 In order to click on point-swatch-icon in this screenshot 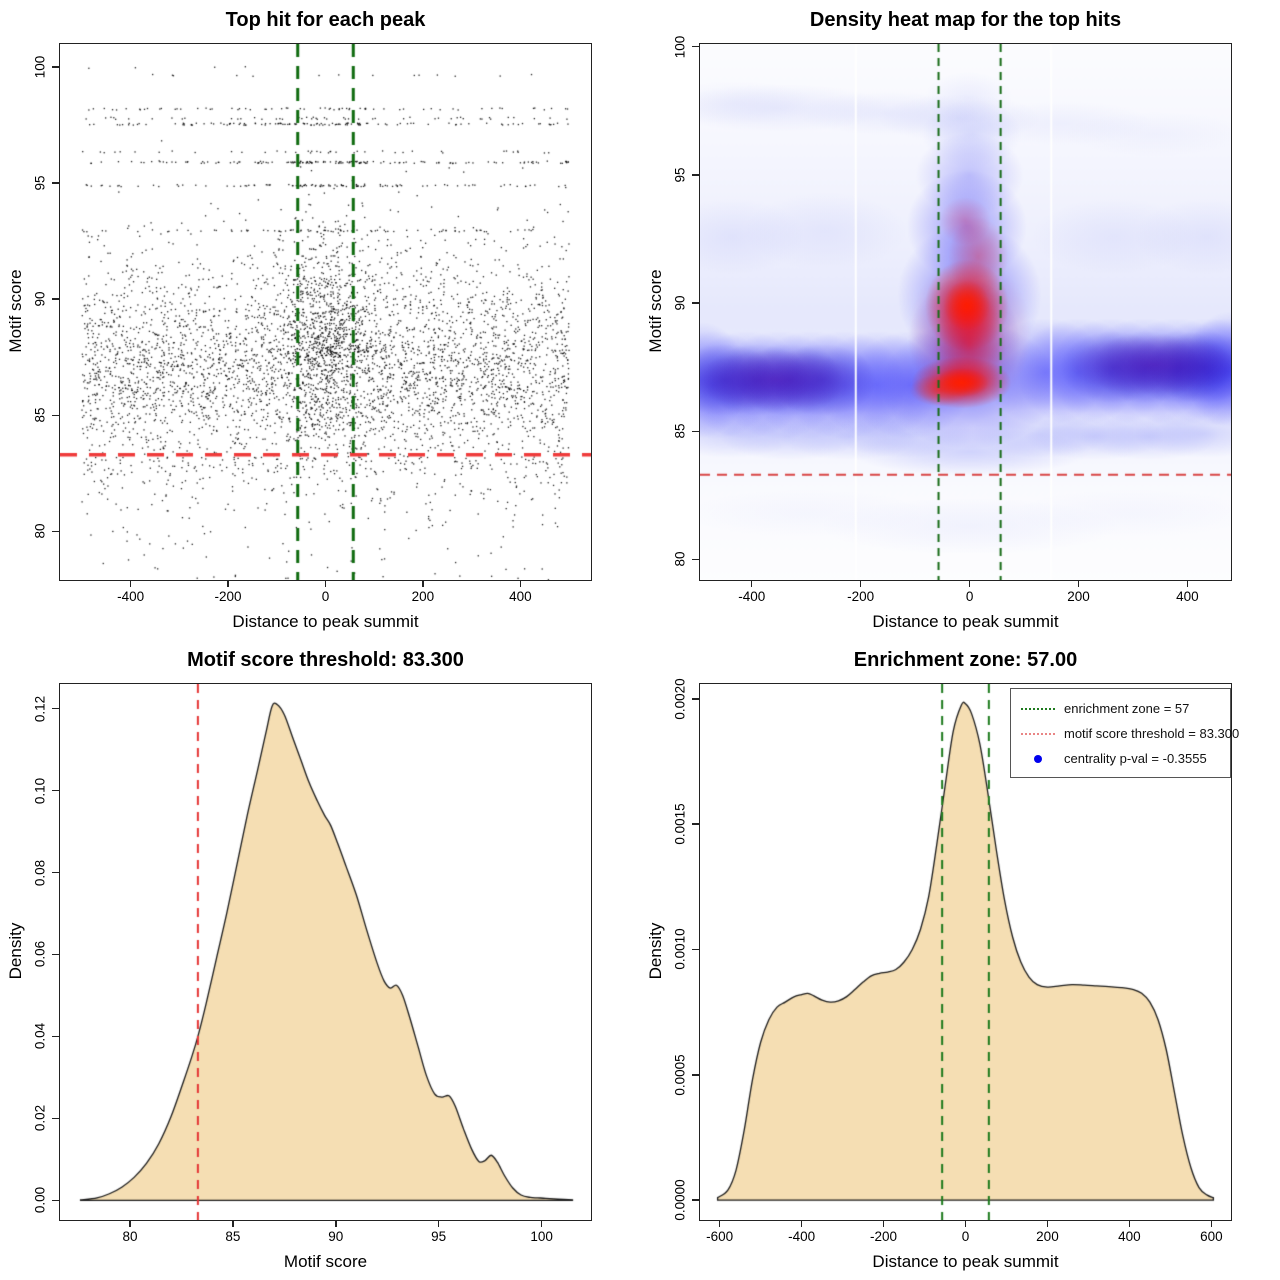, I will do `click(1038, 758)`.